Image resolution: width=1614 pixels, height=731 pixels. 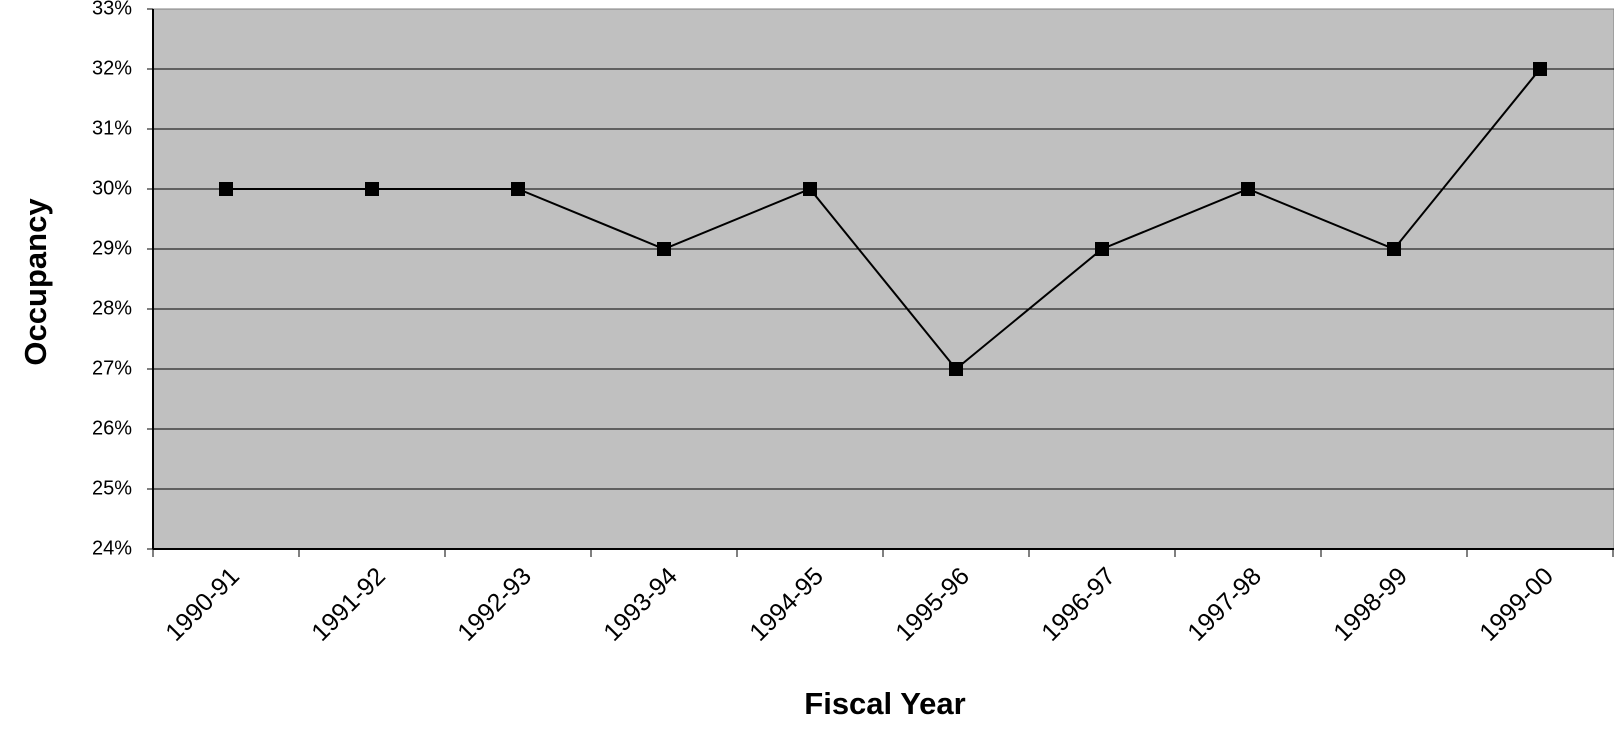 I want to click on y-axis-title: Occupancy, so click(x=35, y=282).